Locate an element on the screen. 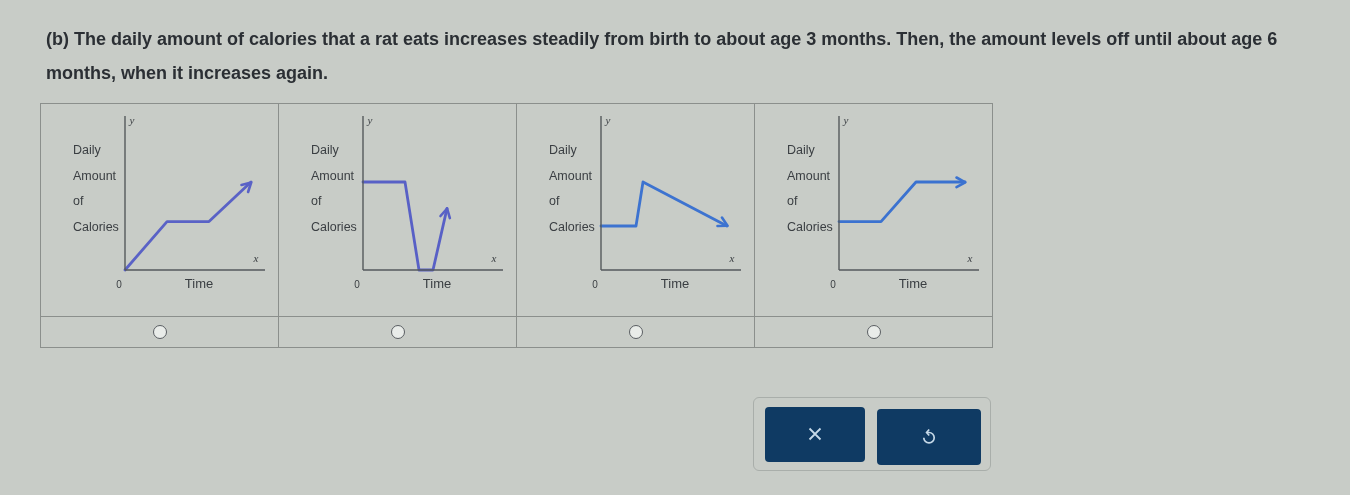 This screenshot has height=495, width=1350. text: (b) The daily amount of calories that a rat eats increases steadily from birth to about age 3 months. Then, the amount levels off until about age 6 months, when it increases again. is located at coordinates (662, 56).